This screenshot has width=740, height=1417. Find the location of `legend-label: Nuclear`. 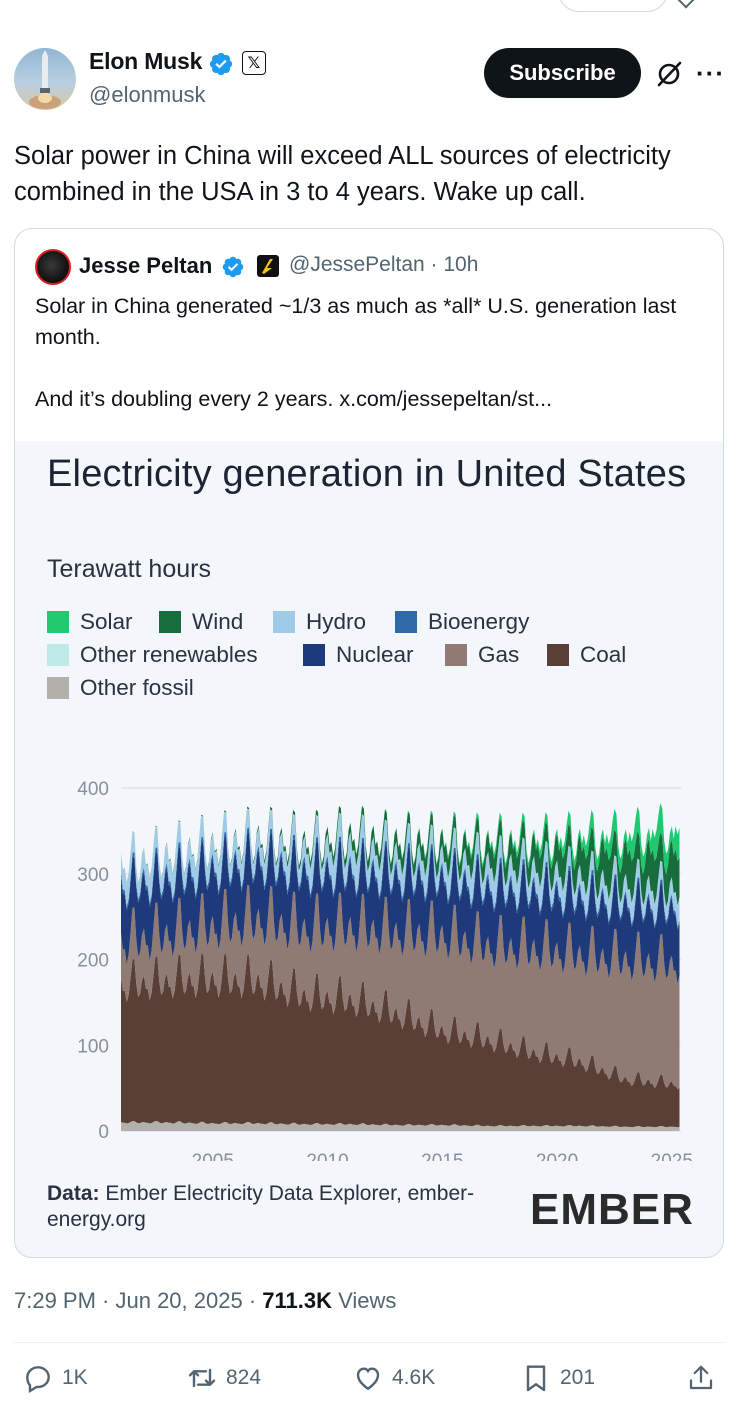

legend-label: Nuclear is located at coordinates (375, 654).